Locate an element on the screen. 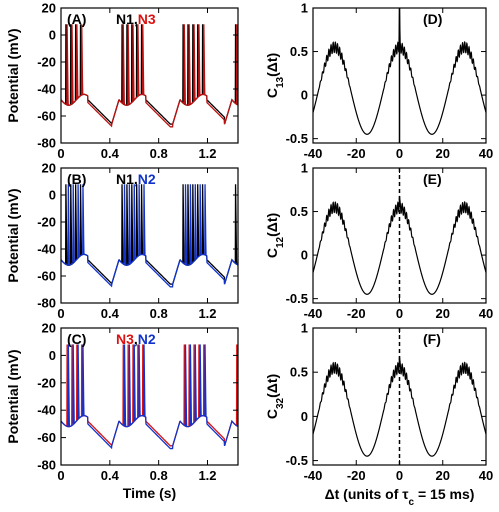  legend-entry: N3 is located at coordinates (147, 19).